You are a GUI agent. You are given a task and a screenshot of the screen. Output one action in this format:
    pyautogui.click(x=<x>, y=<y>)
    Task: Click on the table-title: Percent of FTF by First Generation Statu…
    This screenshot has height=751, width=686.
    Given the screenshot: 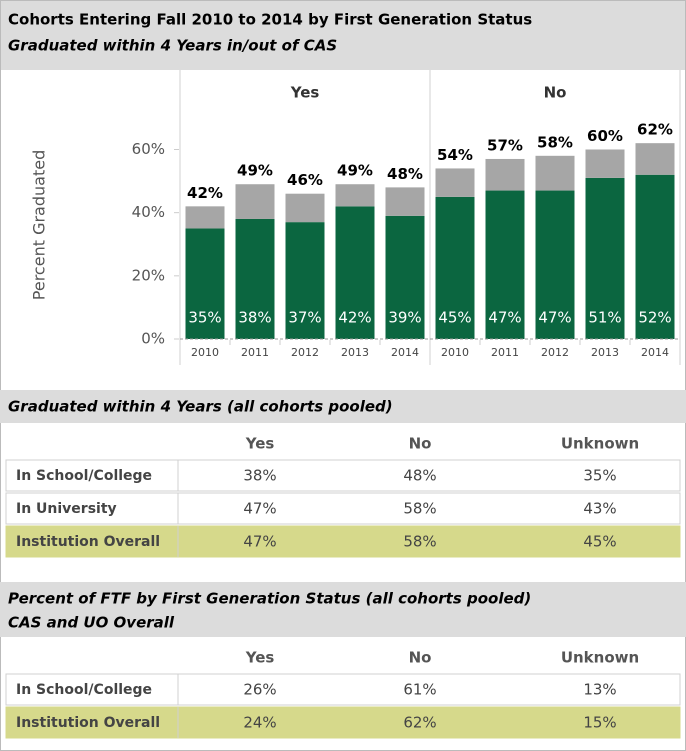 What is the action you would take?
    pyautogui.click(x=269, y=599)
    